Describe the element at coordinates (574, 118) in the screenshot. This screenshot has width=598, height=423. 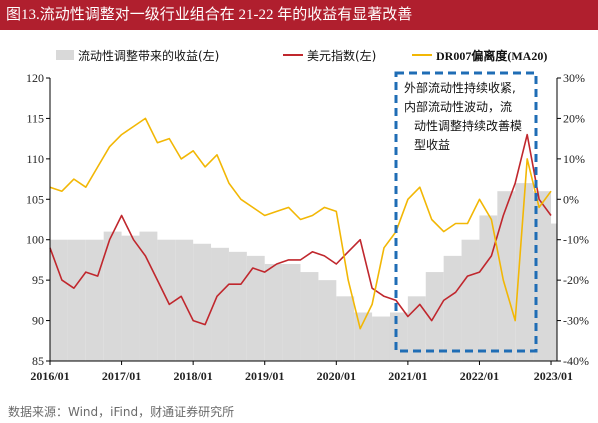
I see `y-right-tick-label: 20%` at that location.